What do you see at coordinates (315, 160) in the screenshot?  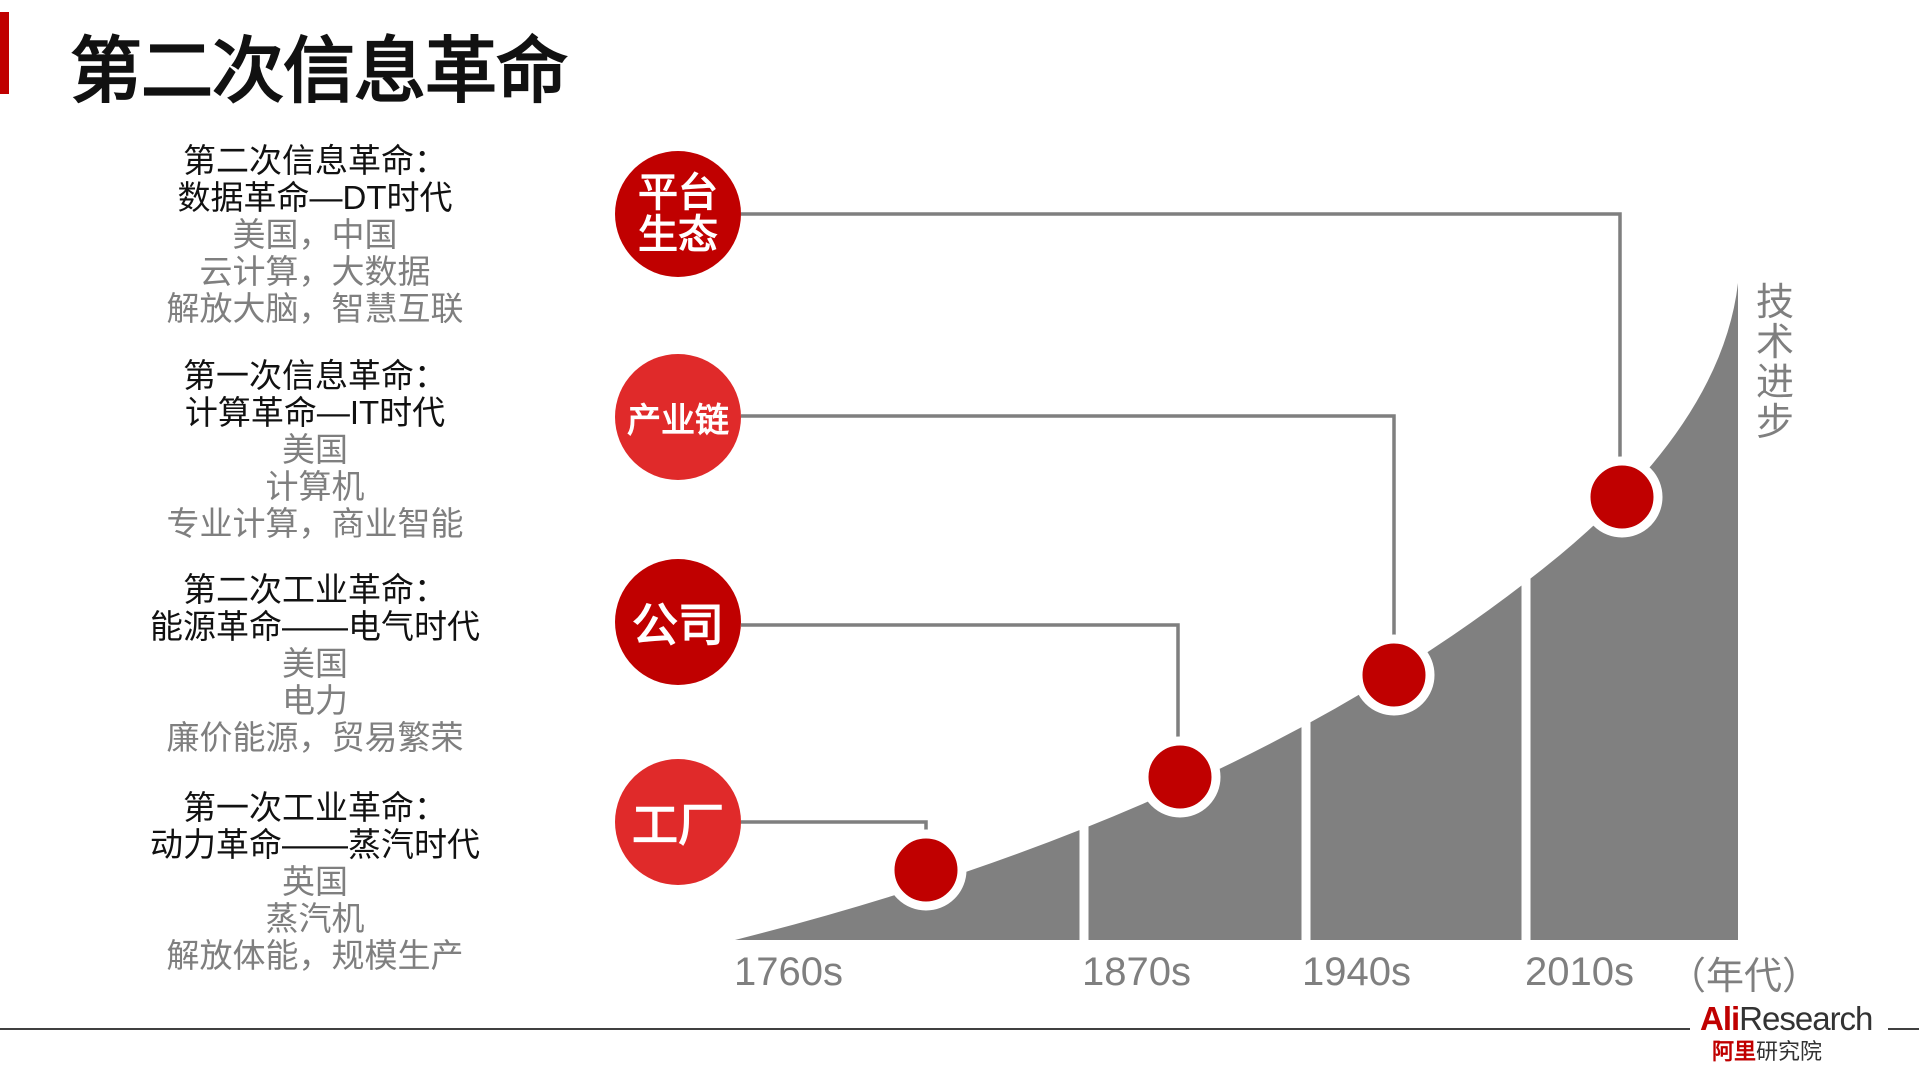 I see `era-heading: 第二次信息革命：` at bounding box center [315, 160].